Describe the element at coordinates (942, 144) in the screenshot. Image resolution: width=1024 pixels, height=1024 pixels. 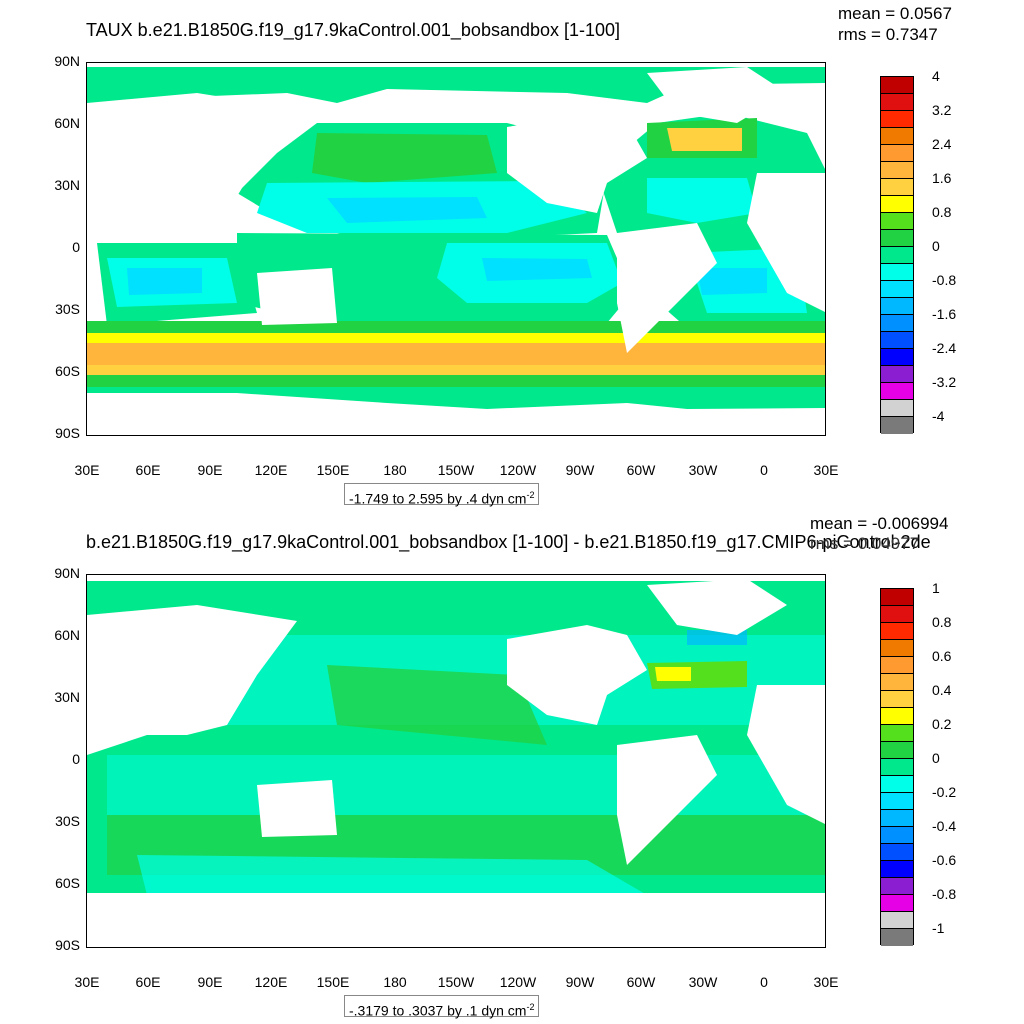
I see `top-colorbar-label-2: 2.4` at that location.